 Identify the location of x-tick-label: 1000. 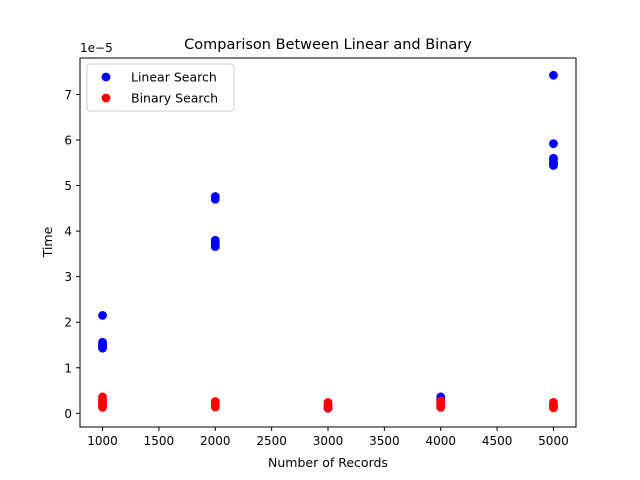
(102, 441).